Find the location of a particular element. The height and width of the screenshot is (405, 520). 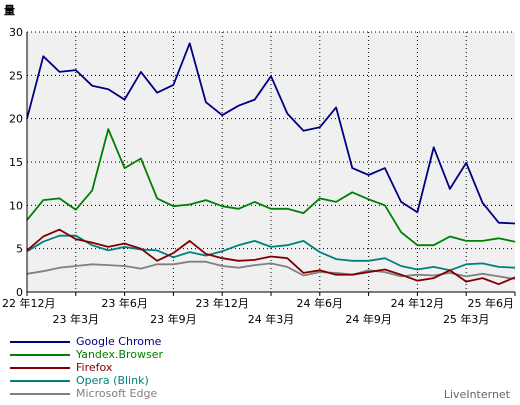

y-tick-label: 30 is located at coordinates (16, 32).